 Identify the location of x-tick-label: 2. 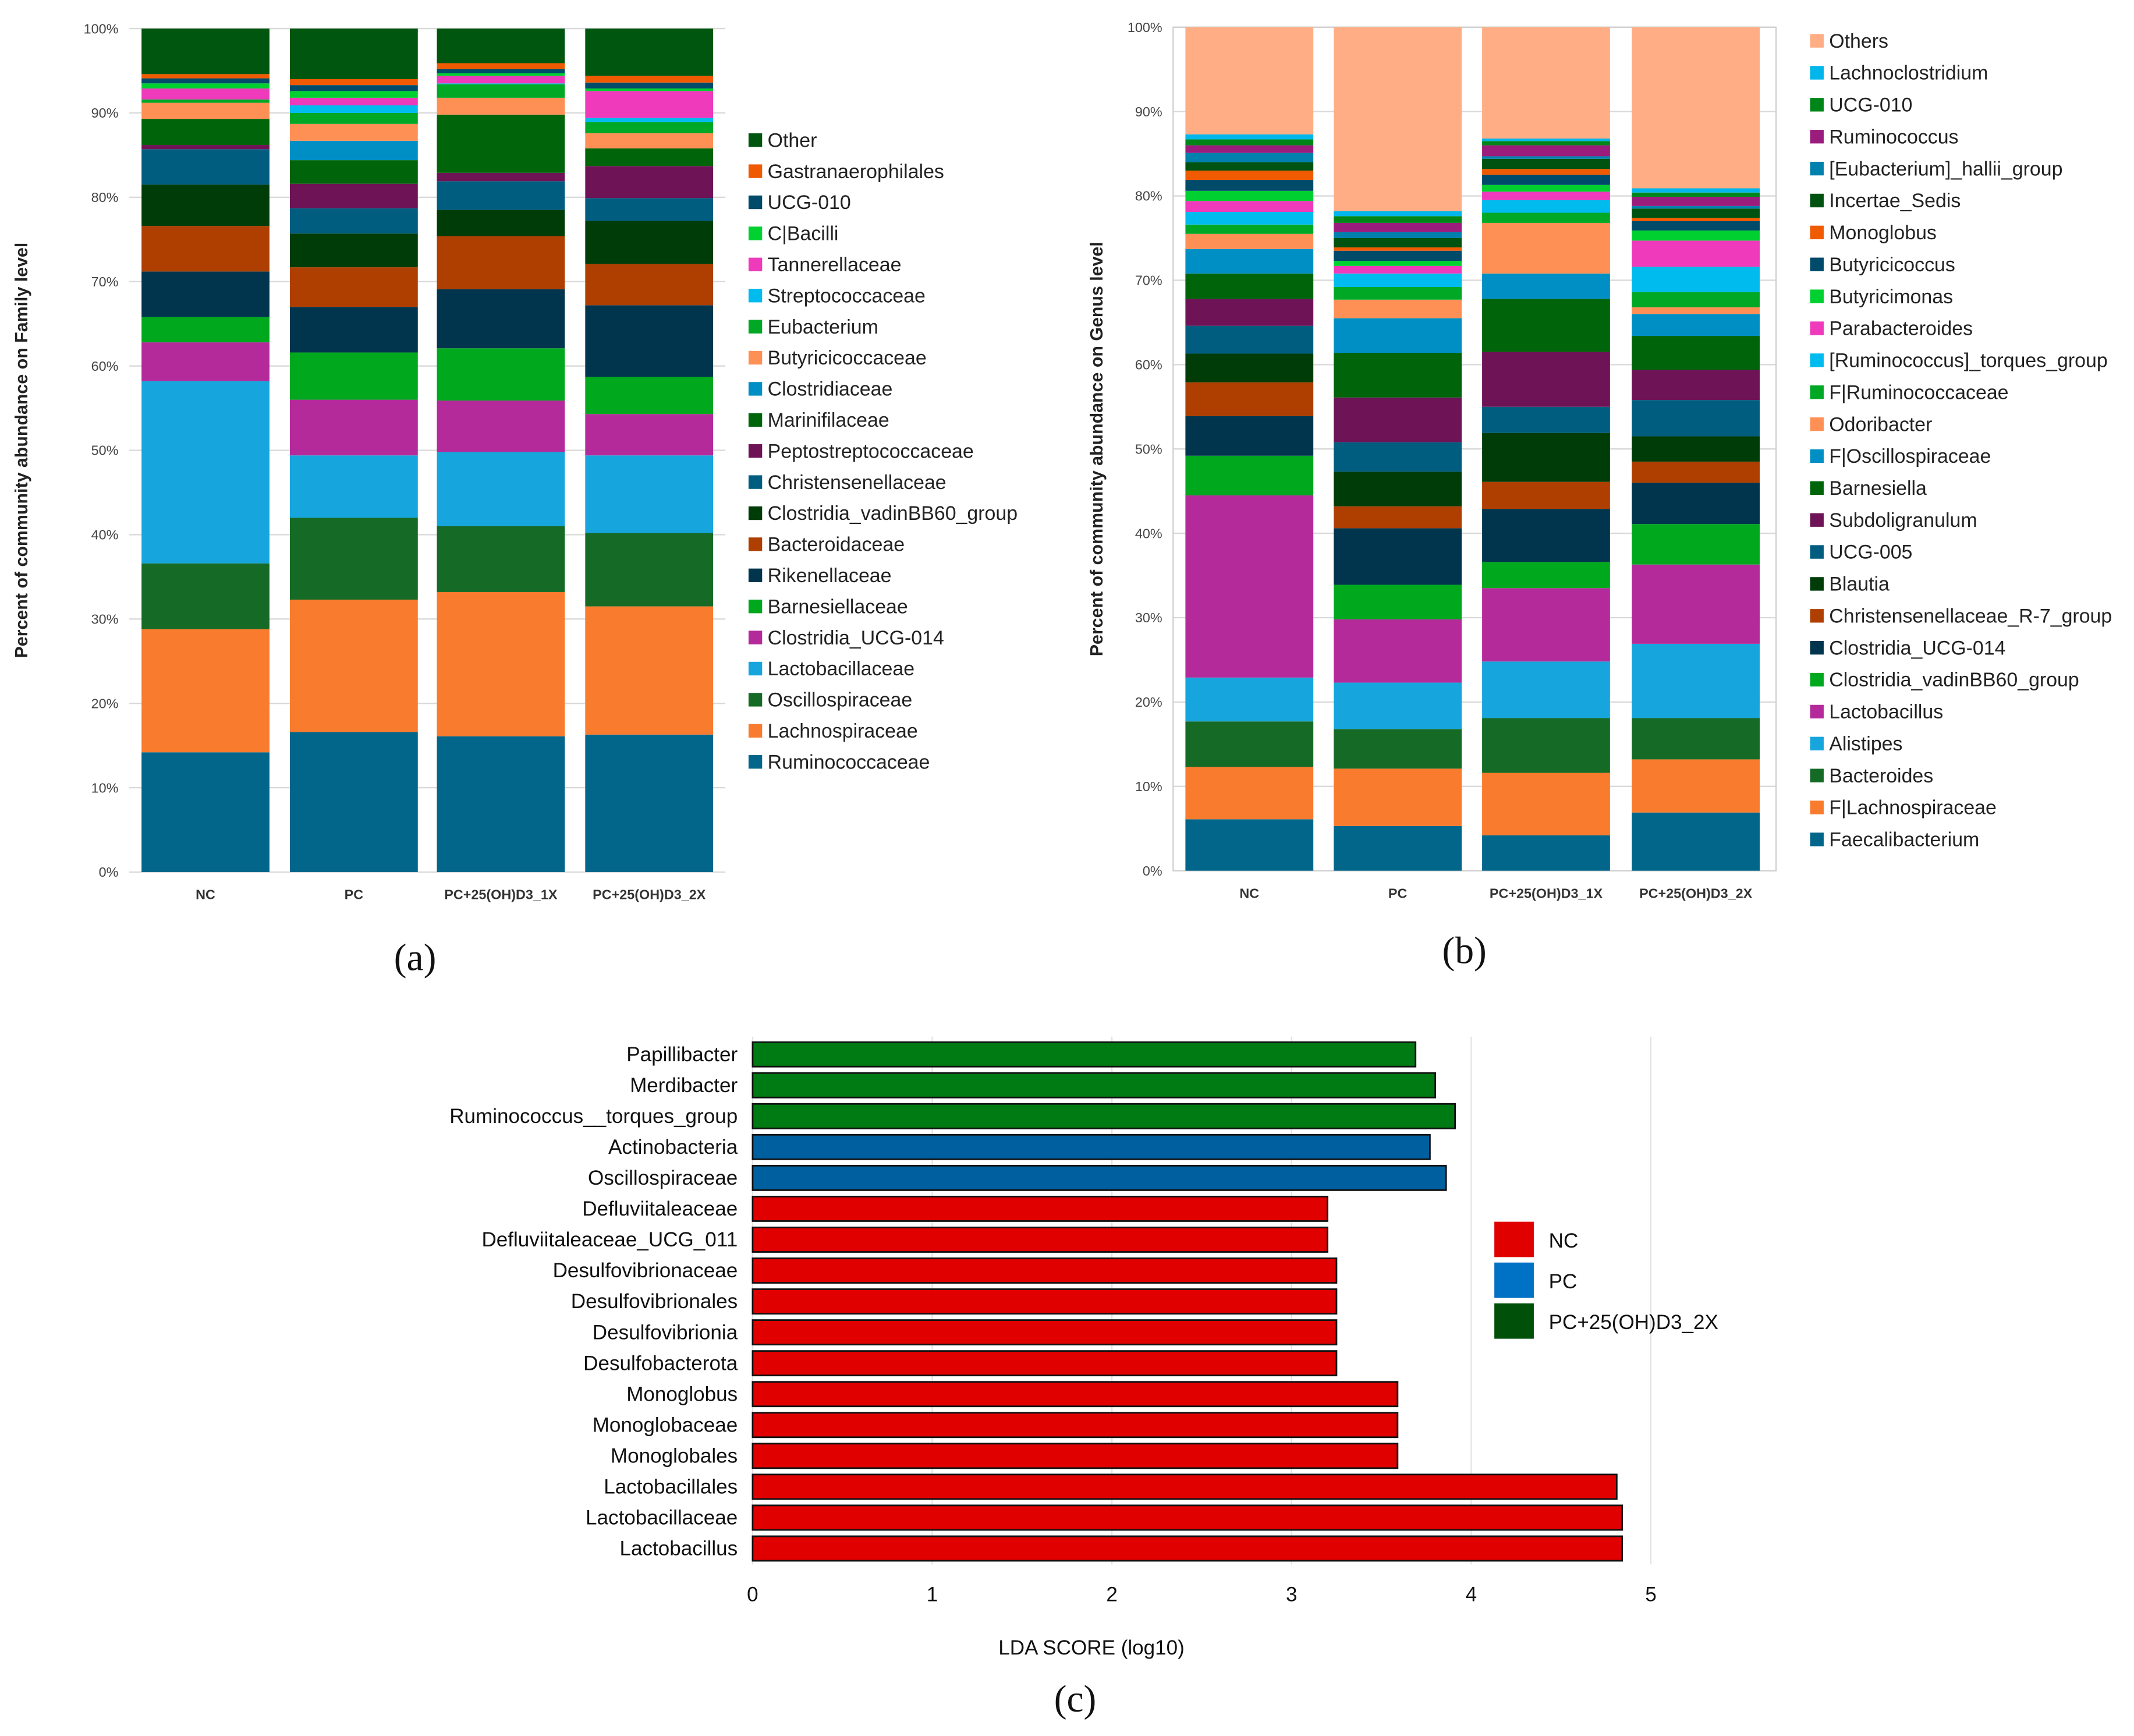
(1112, 1594).